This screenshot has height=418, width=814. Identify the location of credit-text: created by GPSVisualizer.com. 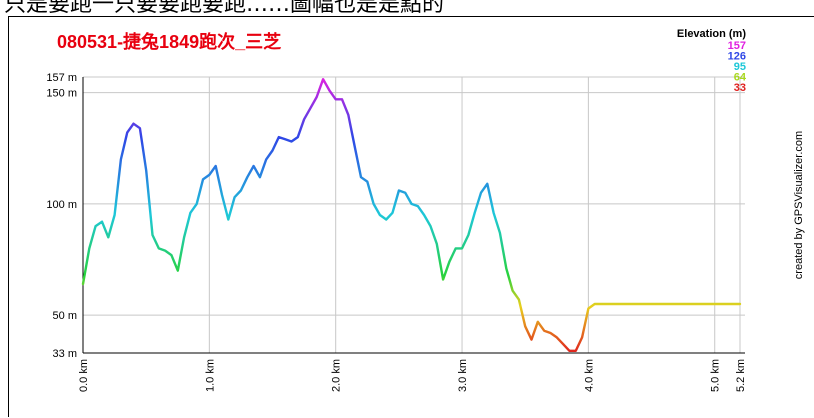
(799, 205).